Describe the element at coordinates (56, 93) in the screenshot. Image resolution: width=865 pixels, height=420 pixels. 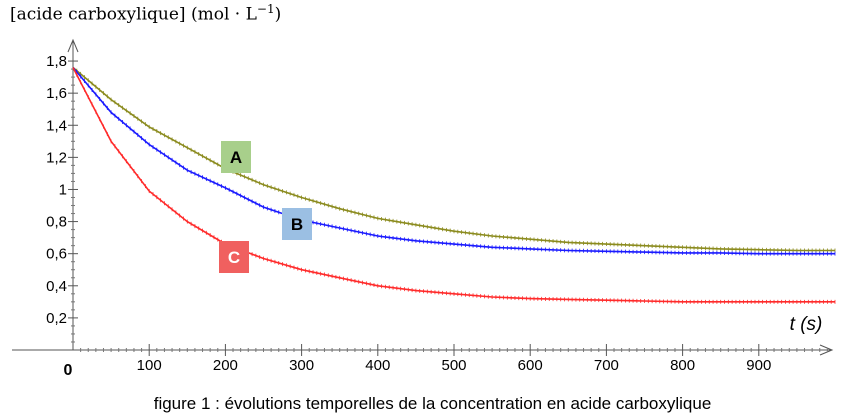
I see `y-tick-label: 1,6` at that location.